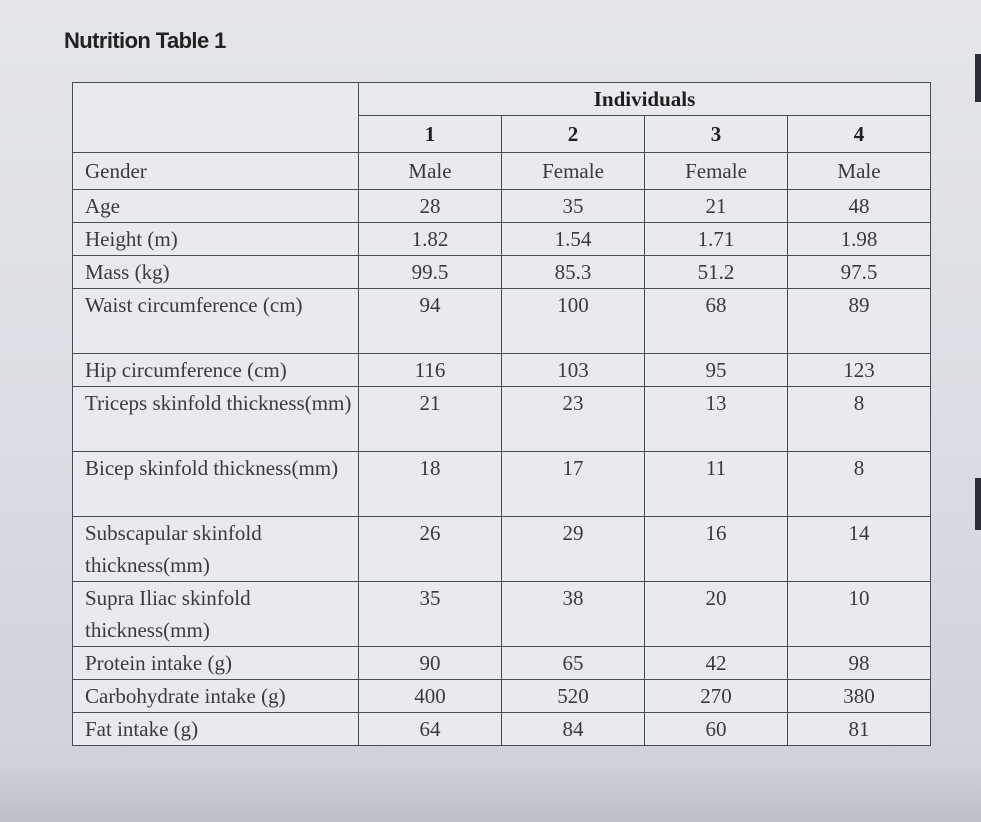 Image resolution: width=981 pixels, height=822 pixels. I want to click on row-label: Subscapular skinfold thickness(mm), so click(215, 549).